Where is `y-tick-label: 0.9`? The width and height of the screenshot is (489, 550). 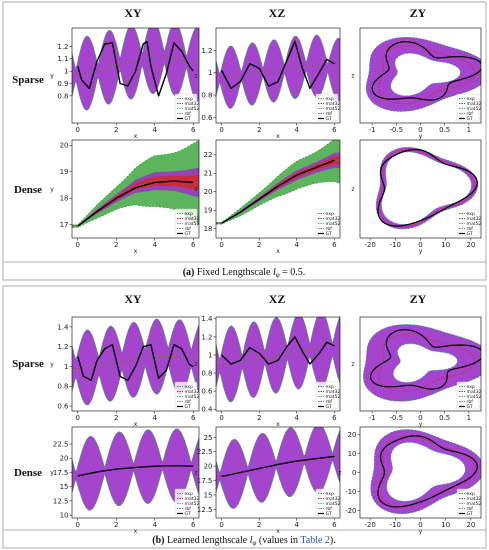
y-tick-label: 0.9 is located at coordinates (62, 84).